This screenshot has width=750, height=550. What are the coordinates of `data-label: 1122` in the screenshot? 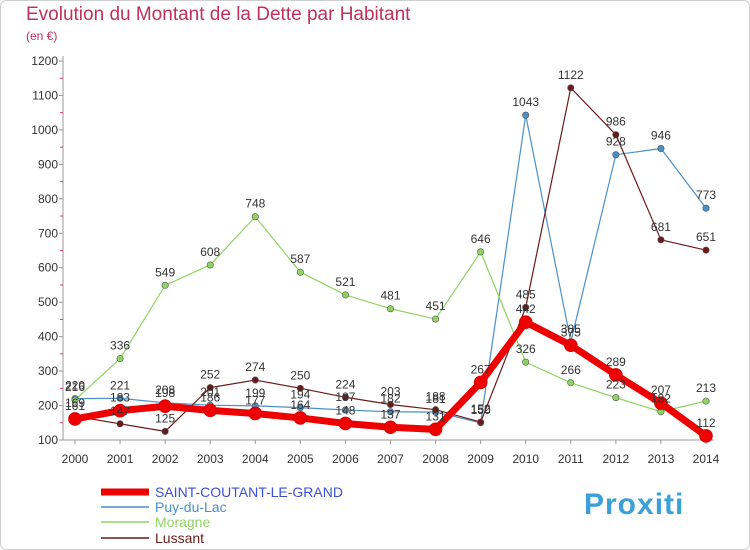 It's located at (571, 75).